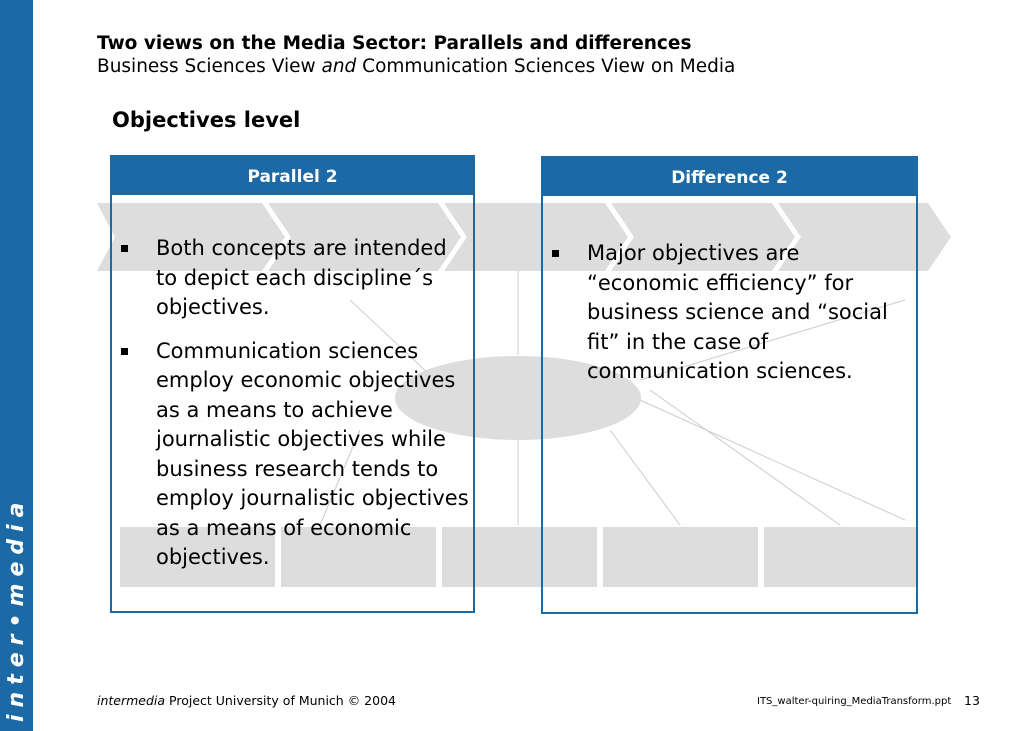  Describe the element at coordinates (280, 700) in the screenshot. I see `footer-credit-text: Project University of Munich © 2004` at that location.